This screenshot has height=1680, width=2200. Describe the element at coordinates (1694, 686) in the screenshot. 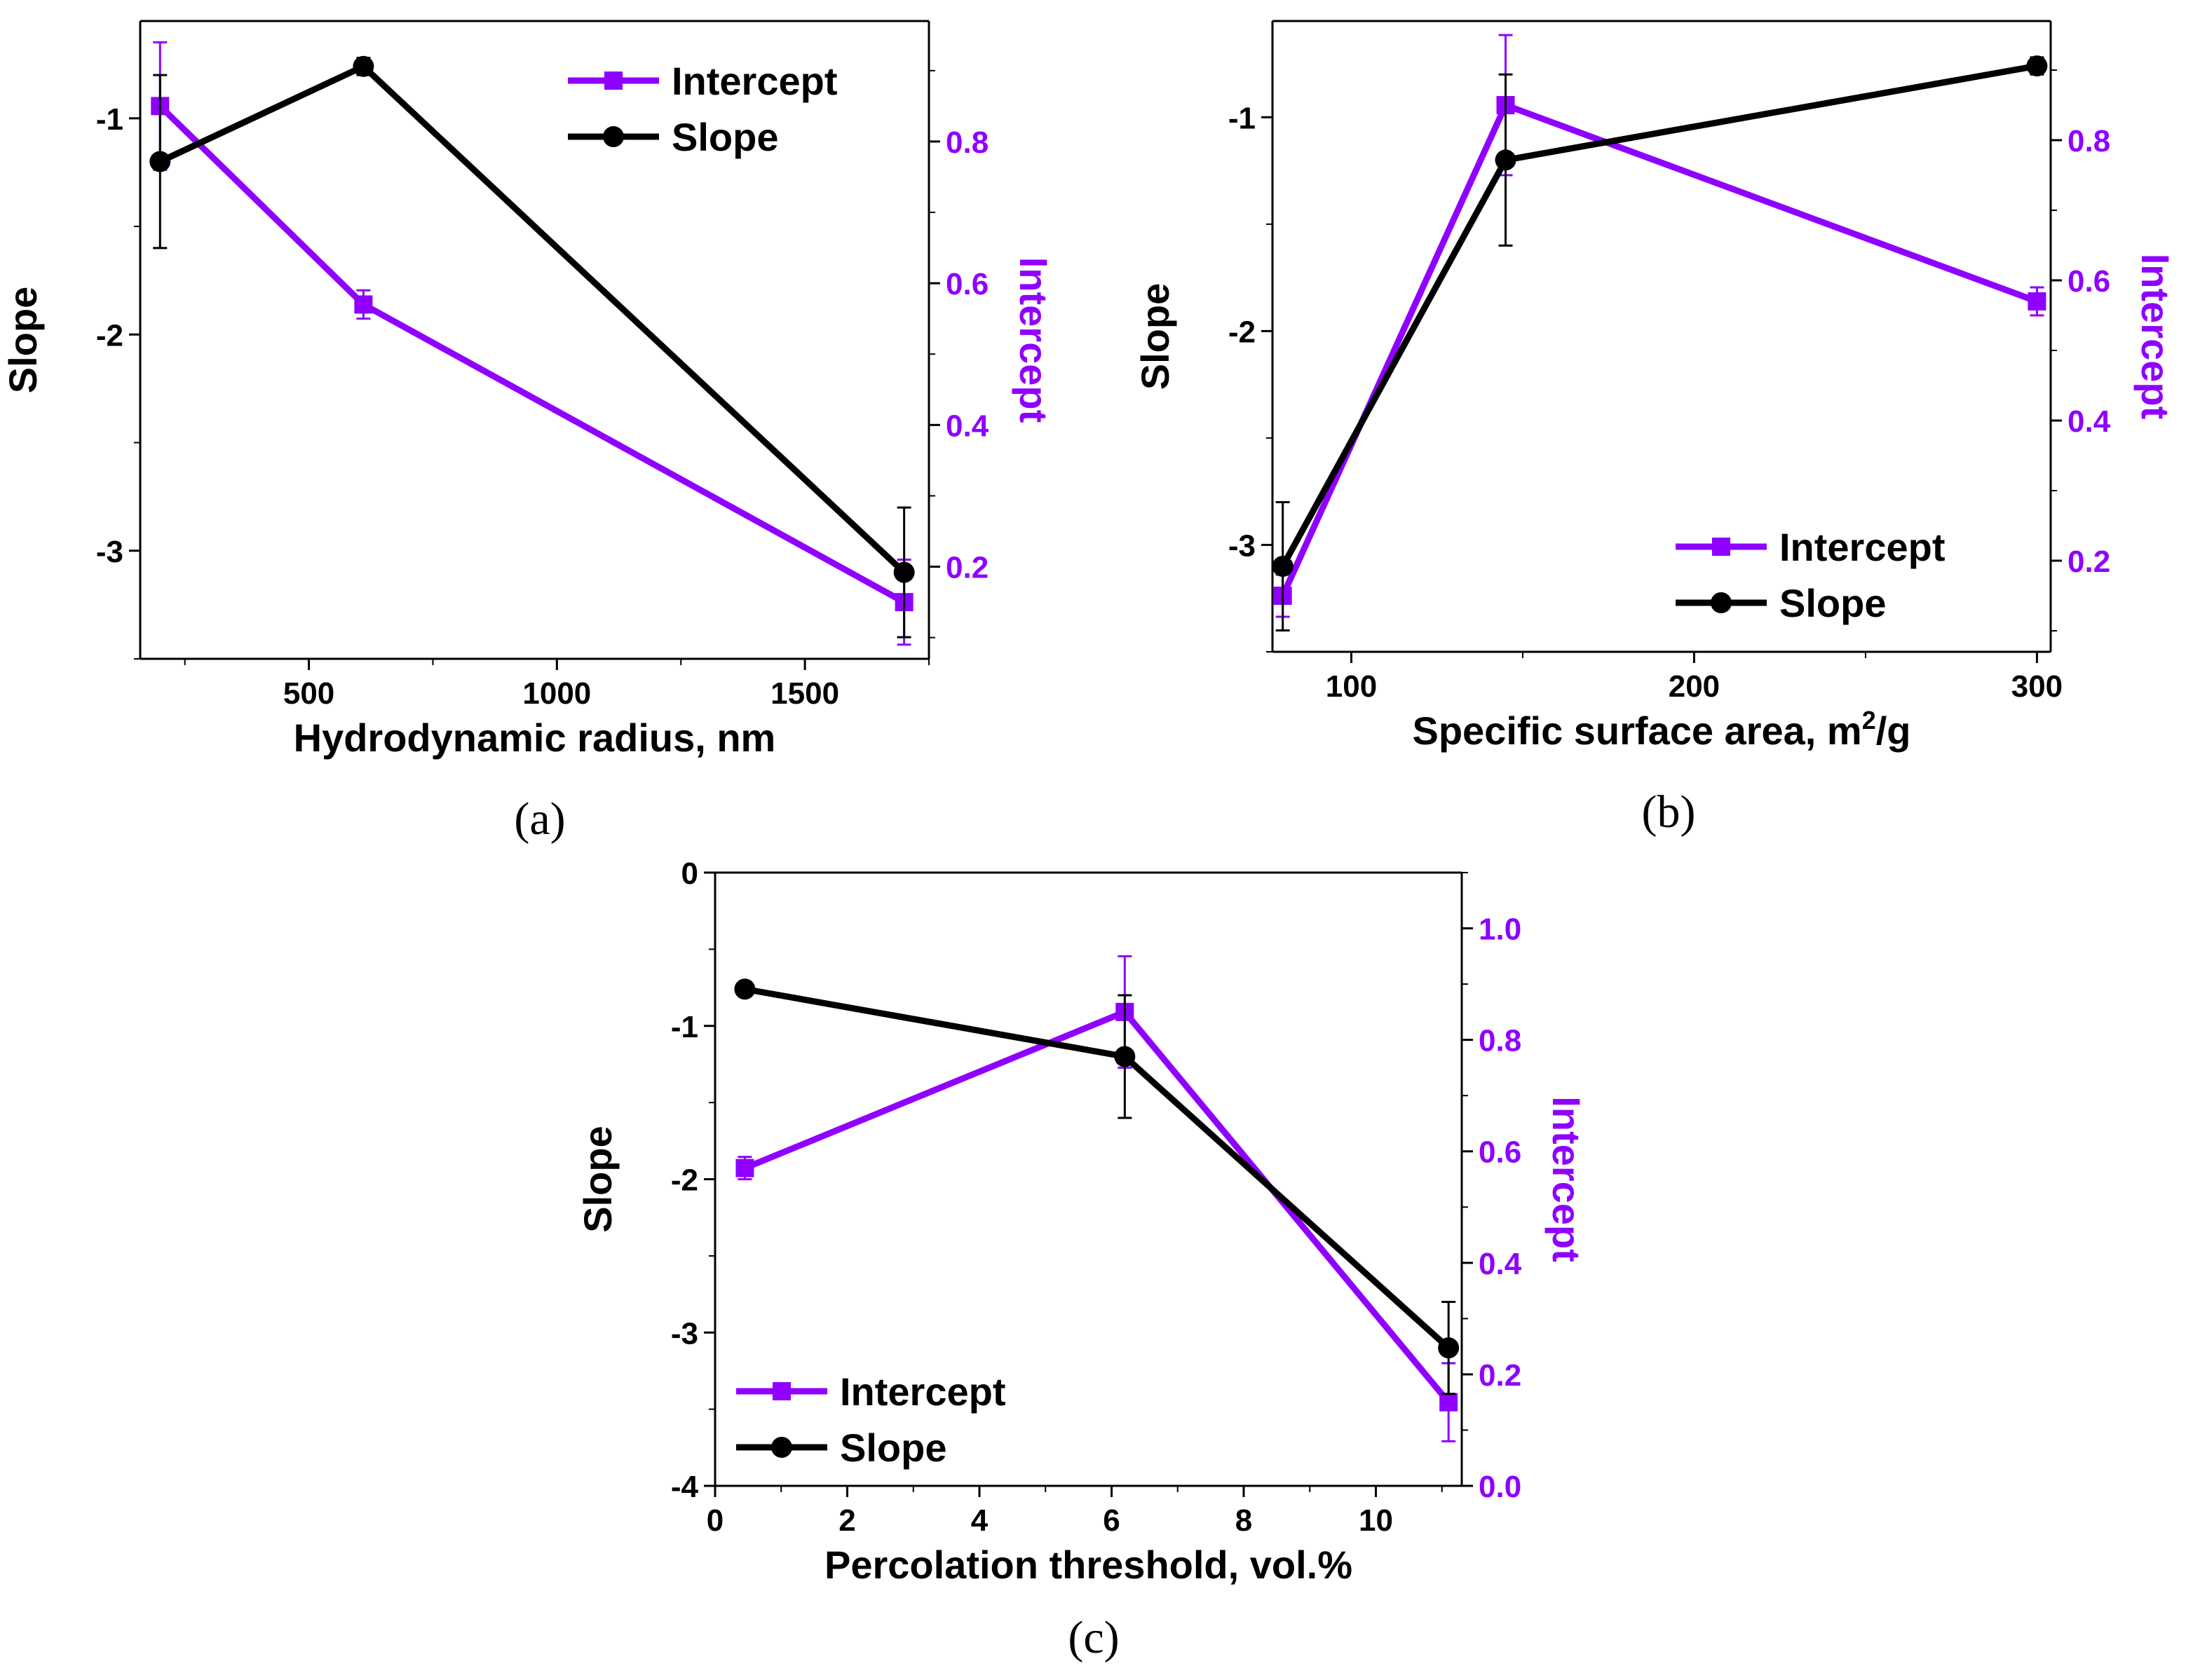

I see `x-tick-label: 200` at that location.